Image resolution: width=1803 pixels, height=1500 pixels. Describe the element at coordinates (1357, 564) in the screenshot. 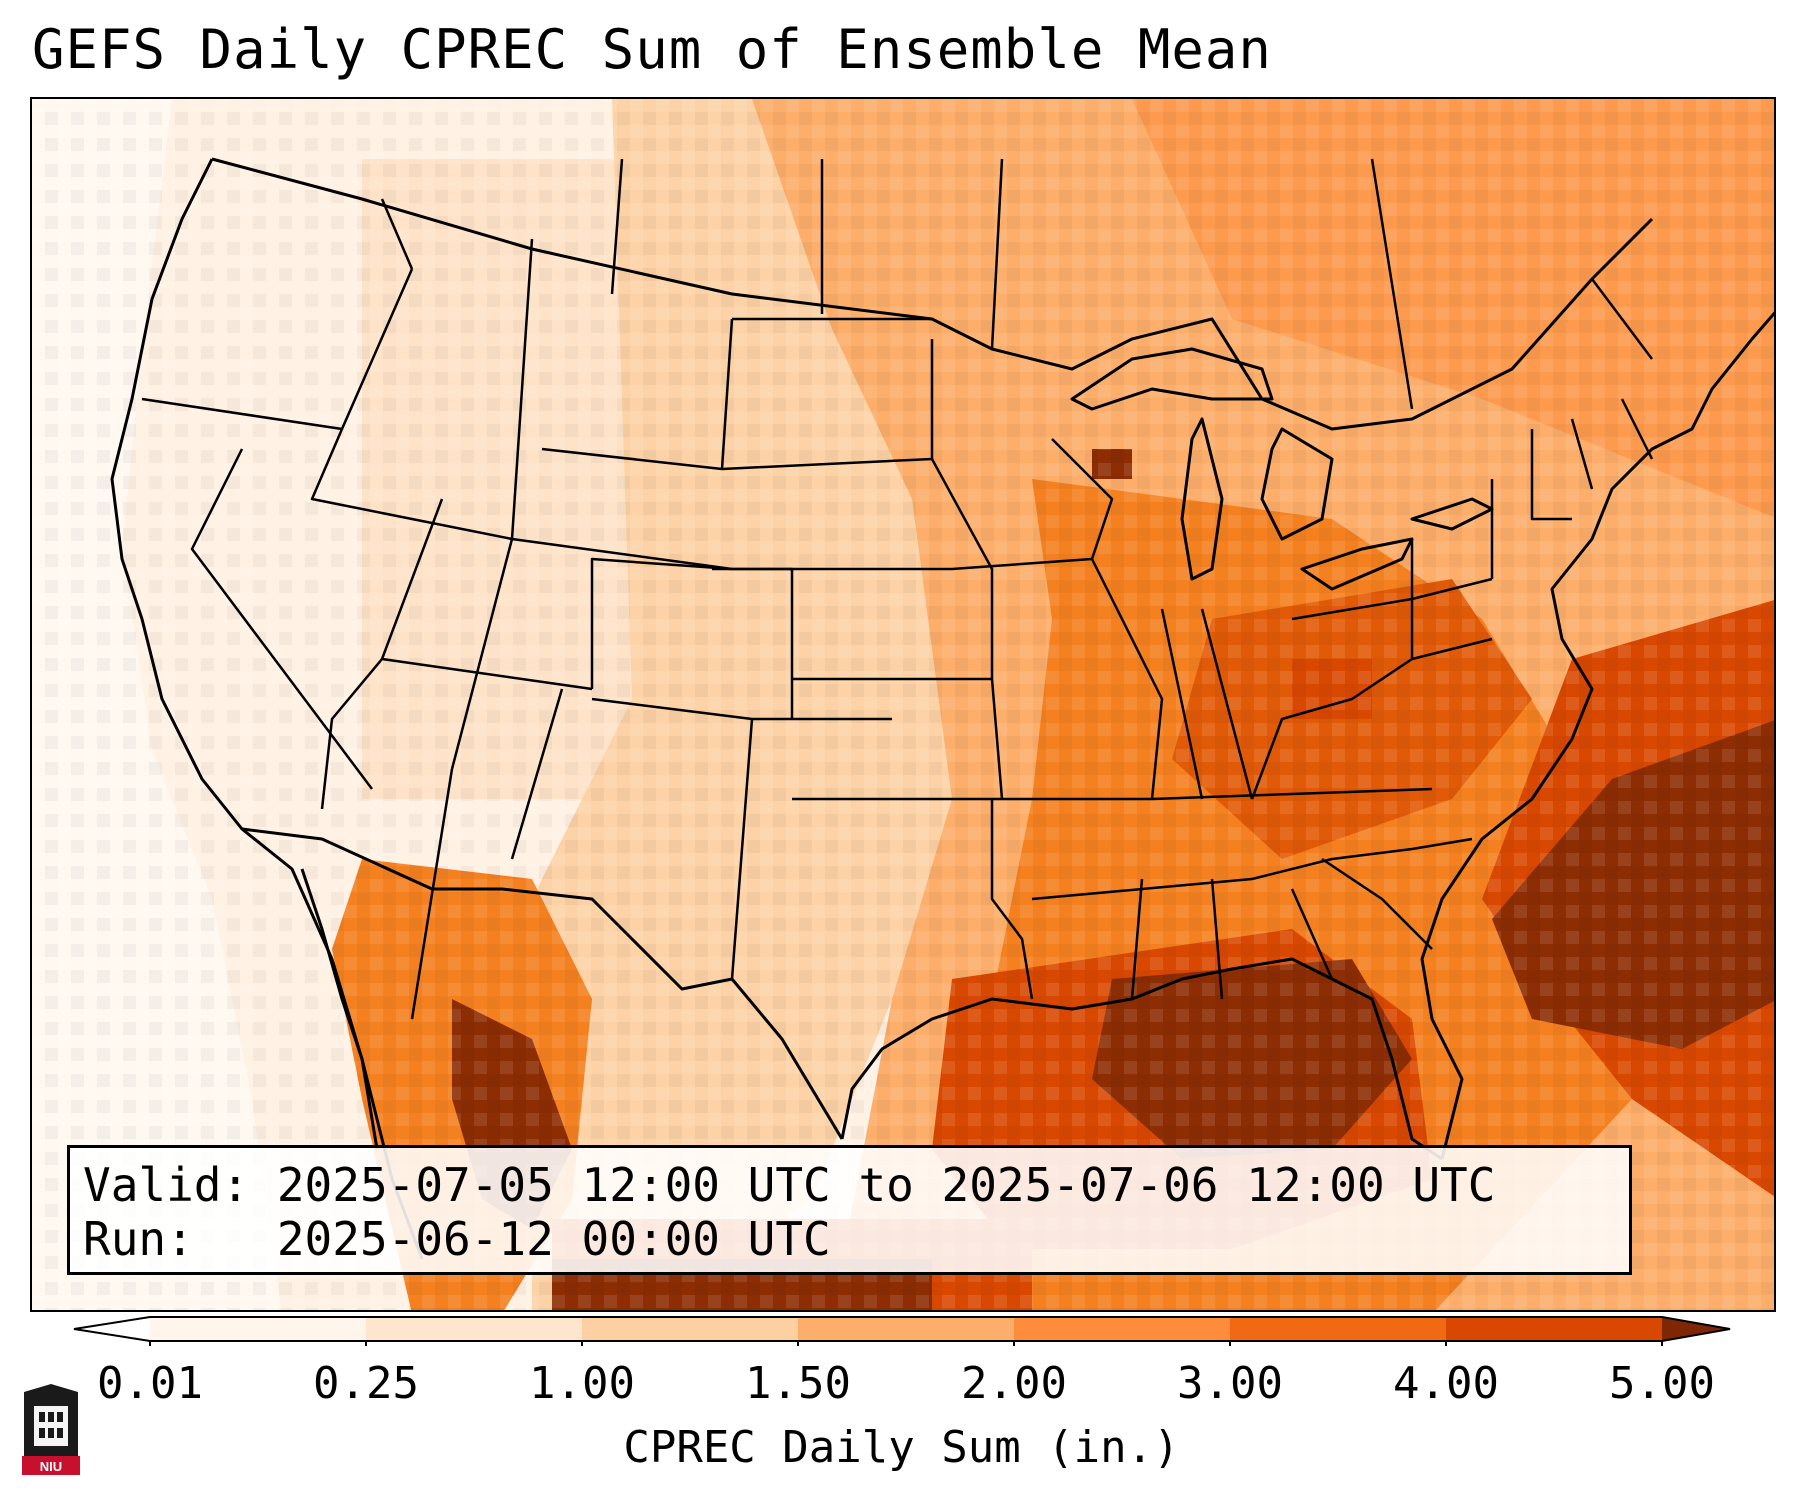

I see `lake-erie` at that location.